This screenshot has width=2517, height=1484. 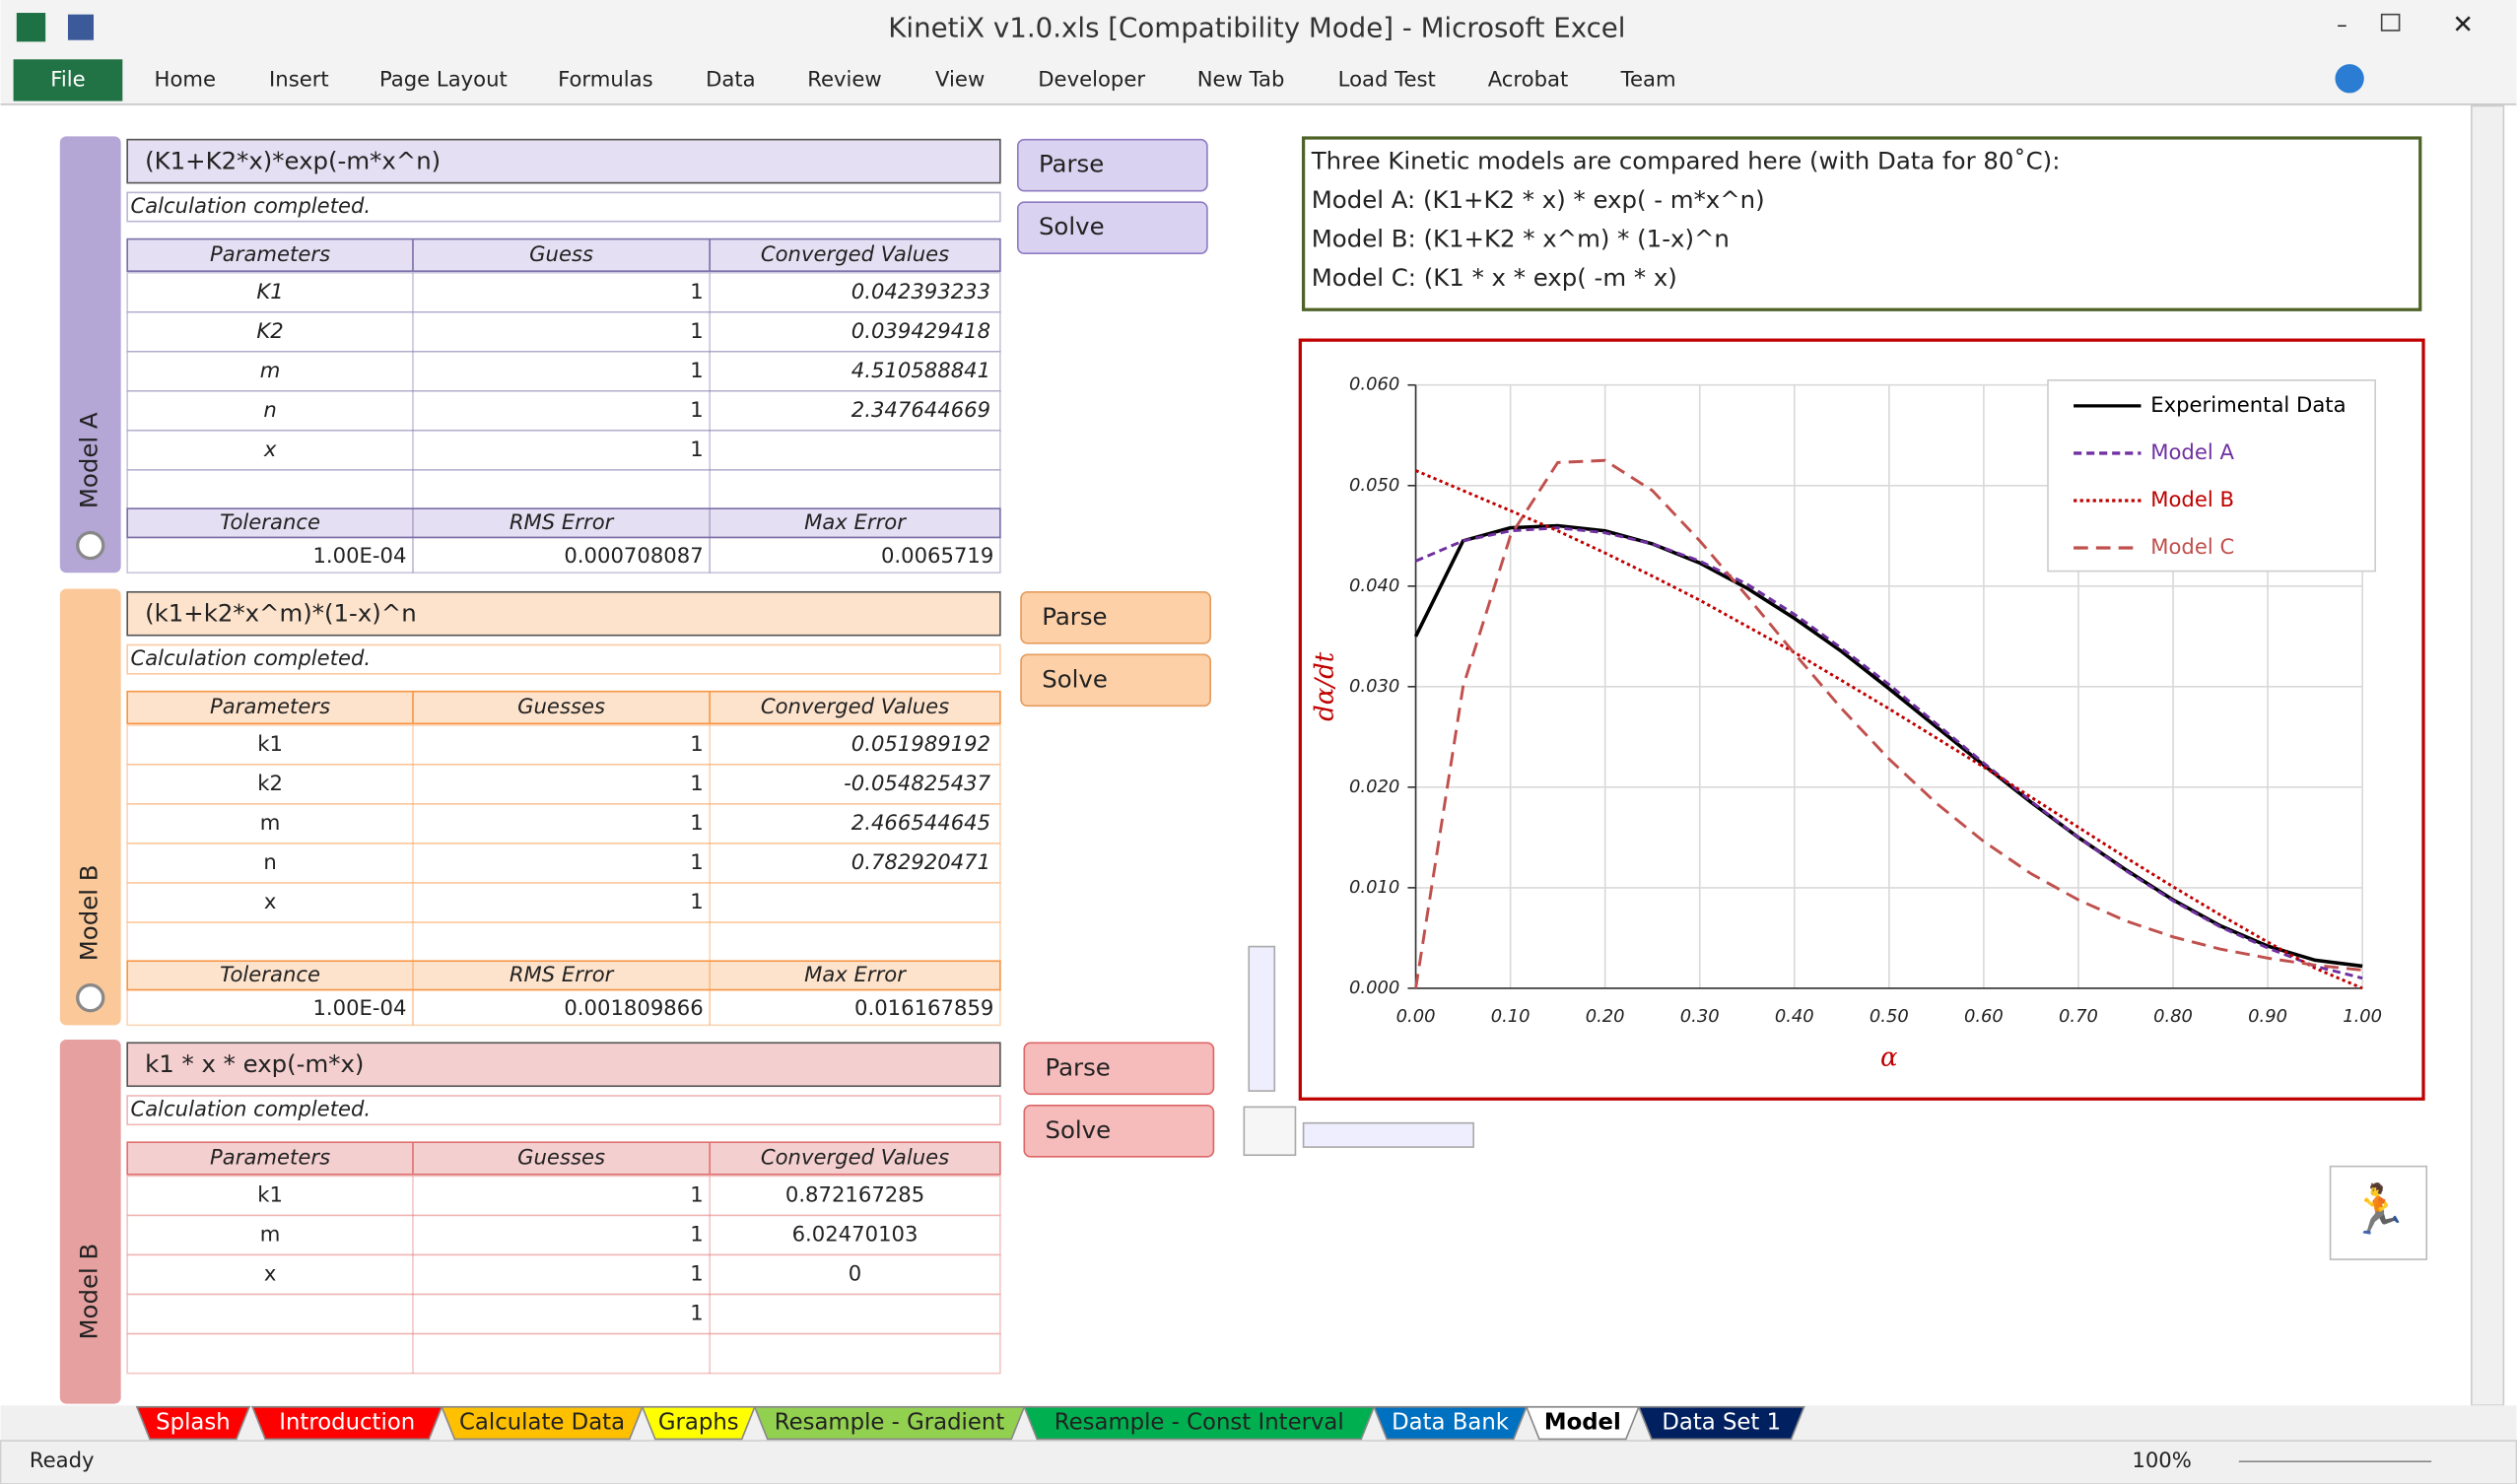 I want to click on ribbon-tab: Developer, so click(x=1092, y=78).